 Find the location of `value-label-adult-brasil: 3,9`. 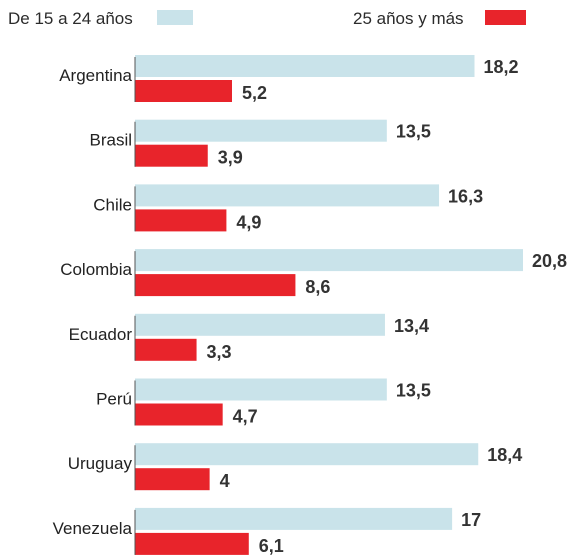

value-label-adult-brasil: 3,9 is located at coordinates (230, 158).